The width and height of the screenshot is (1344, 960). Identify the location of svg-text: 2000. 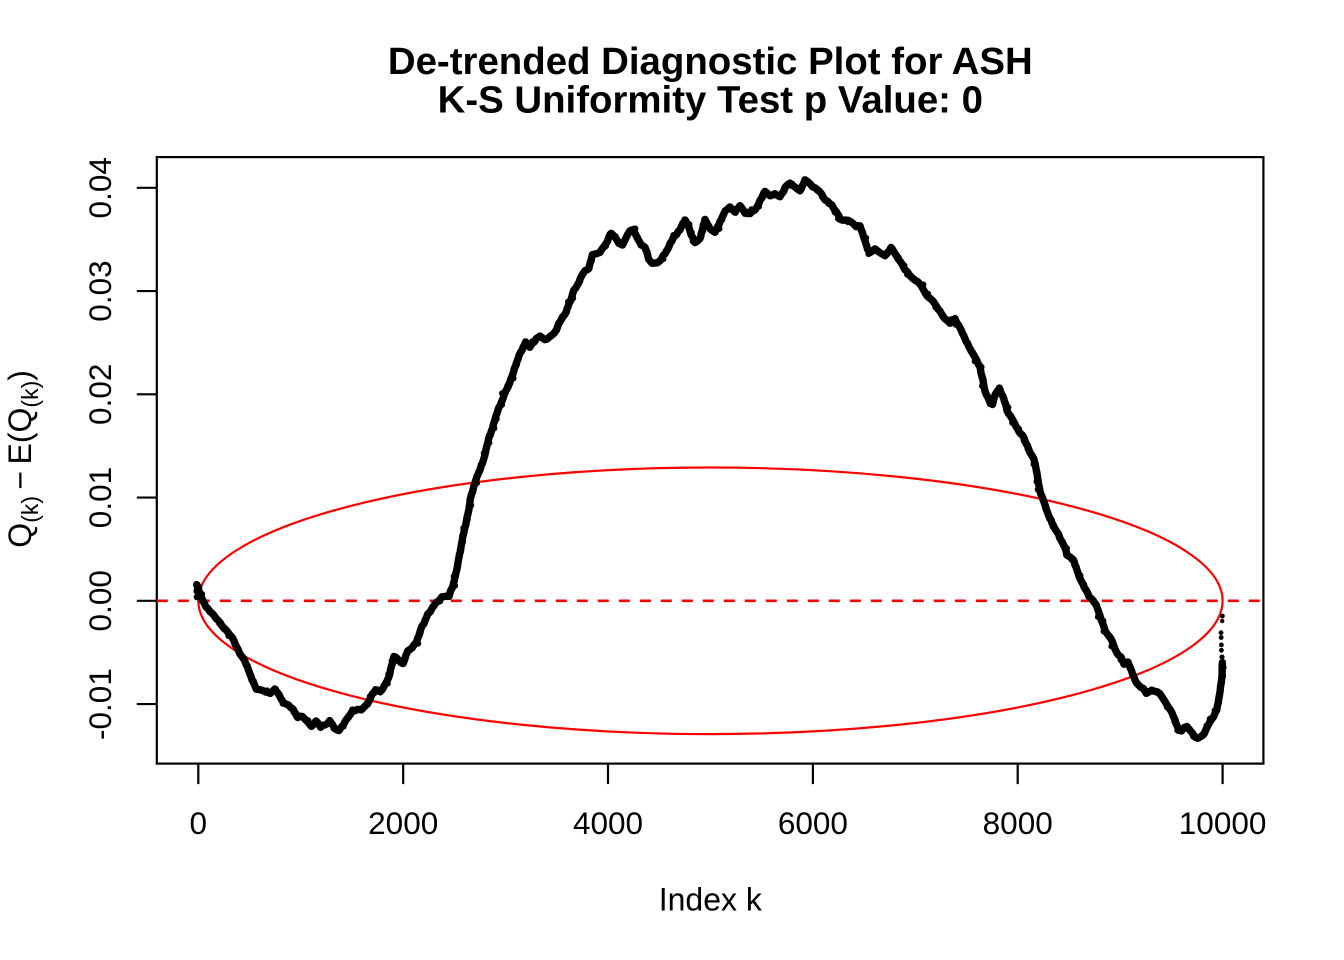
(403, 823).